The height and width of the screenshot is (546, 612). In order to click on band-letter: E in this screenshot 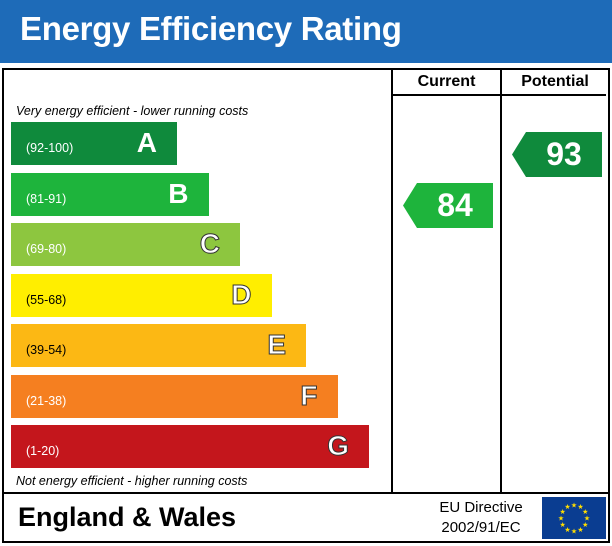, I will do `click(277, 345)`.